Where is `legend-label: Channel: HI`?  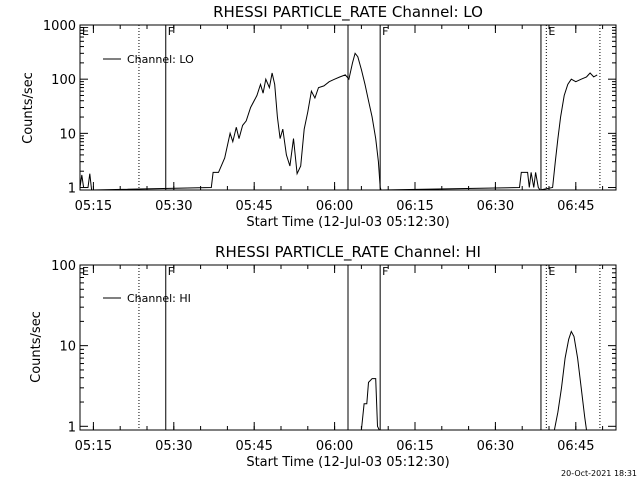 legend-label: Channel: HI is located at coordinates (159, 298).